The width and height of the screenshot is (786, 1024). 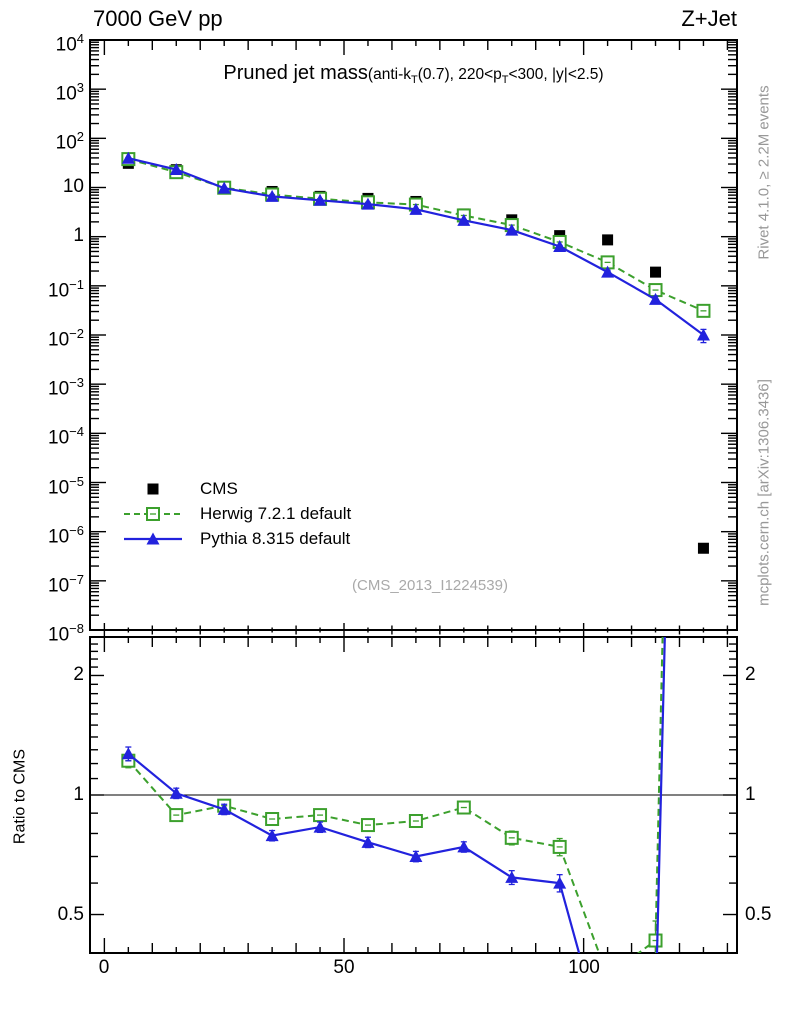 I want to click on ratio-y-tick-label-left: 1, so click(x=78, y=794).